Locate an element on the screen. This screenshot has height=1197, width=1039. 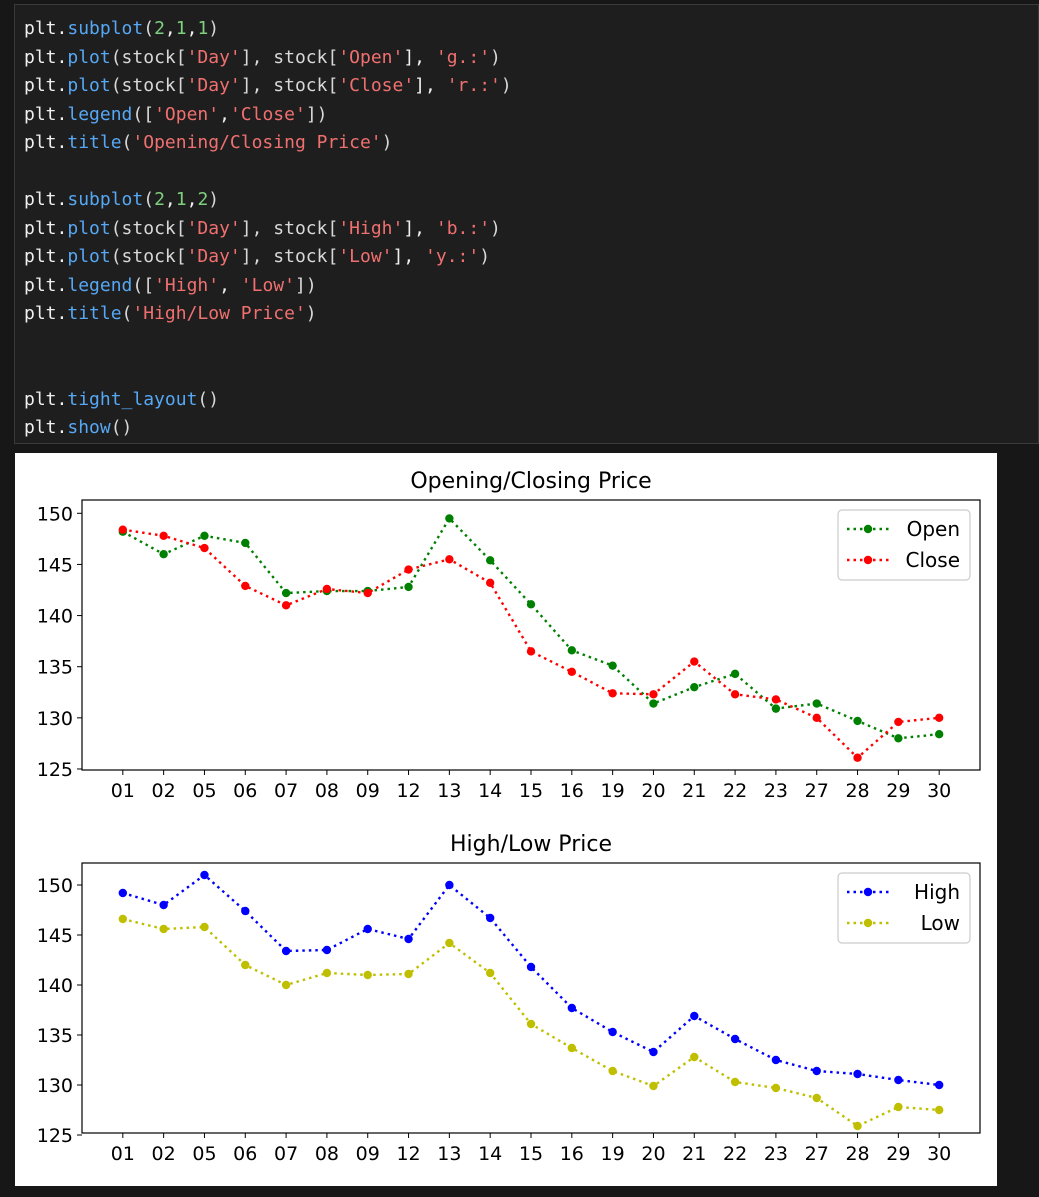
x-tick-label: 14 is located at coordinates (490, 791).